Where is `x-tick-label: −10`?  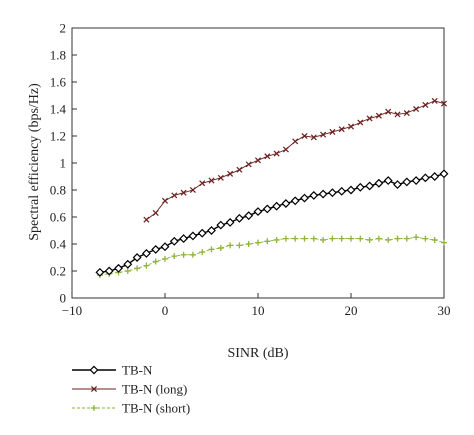 x-tick-label: −10 is located at coordinates (72, 310).